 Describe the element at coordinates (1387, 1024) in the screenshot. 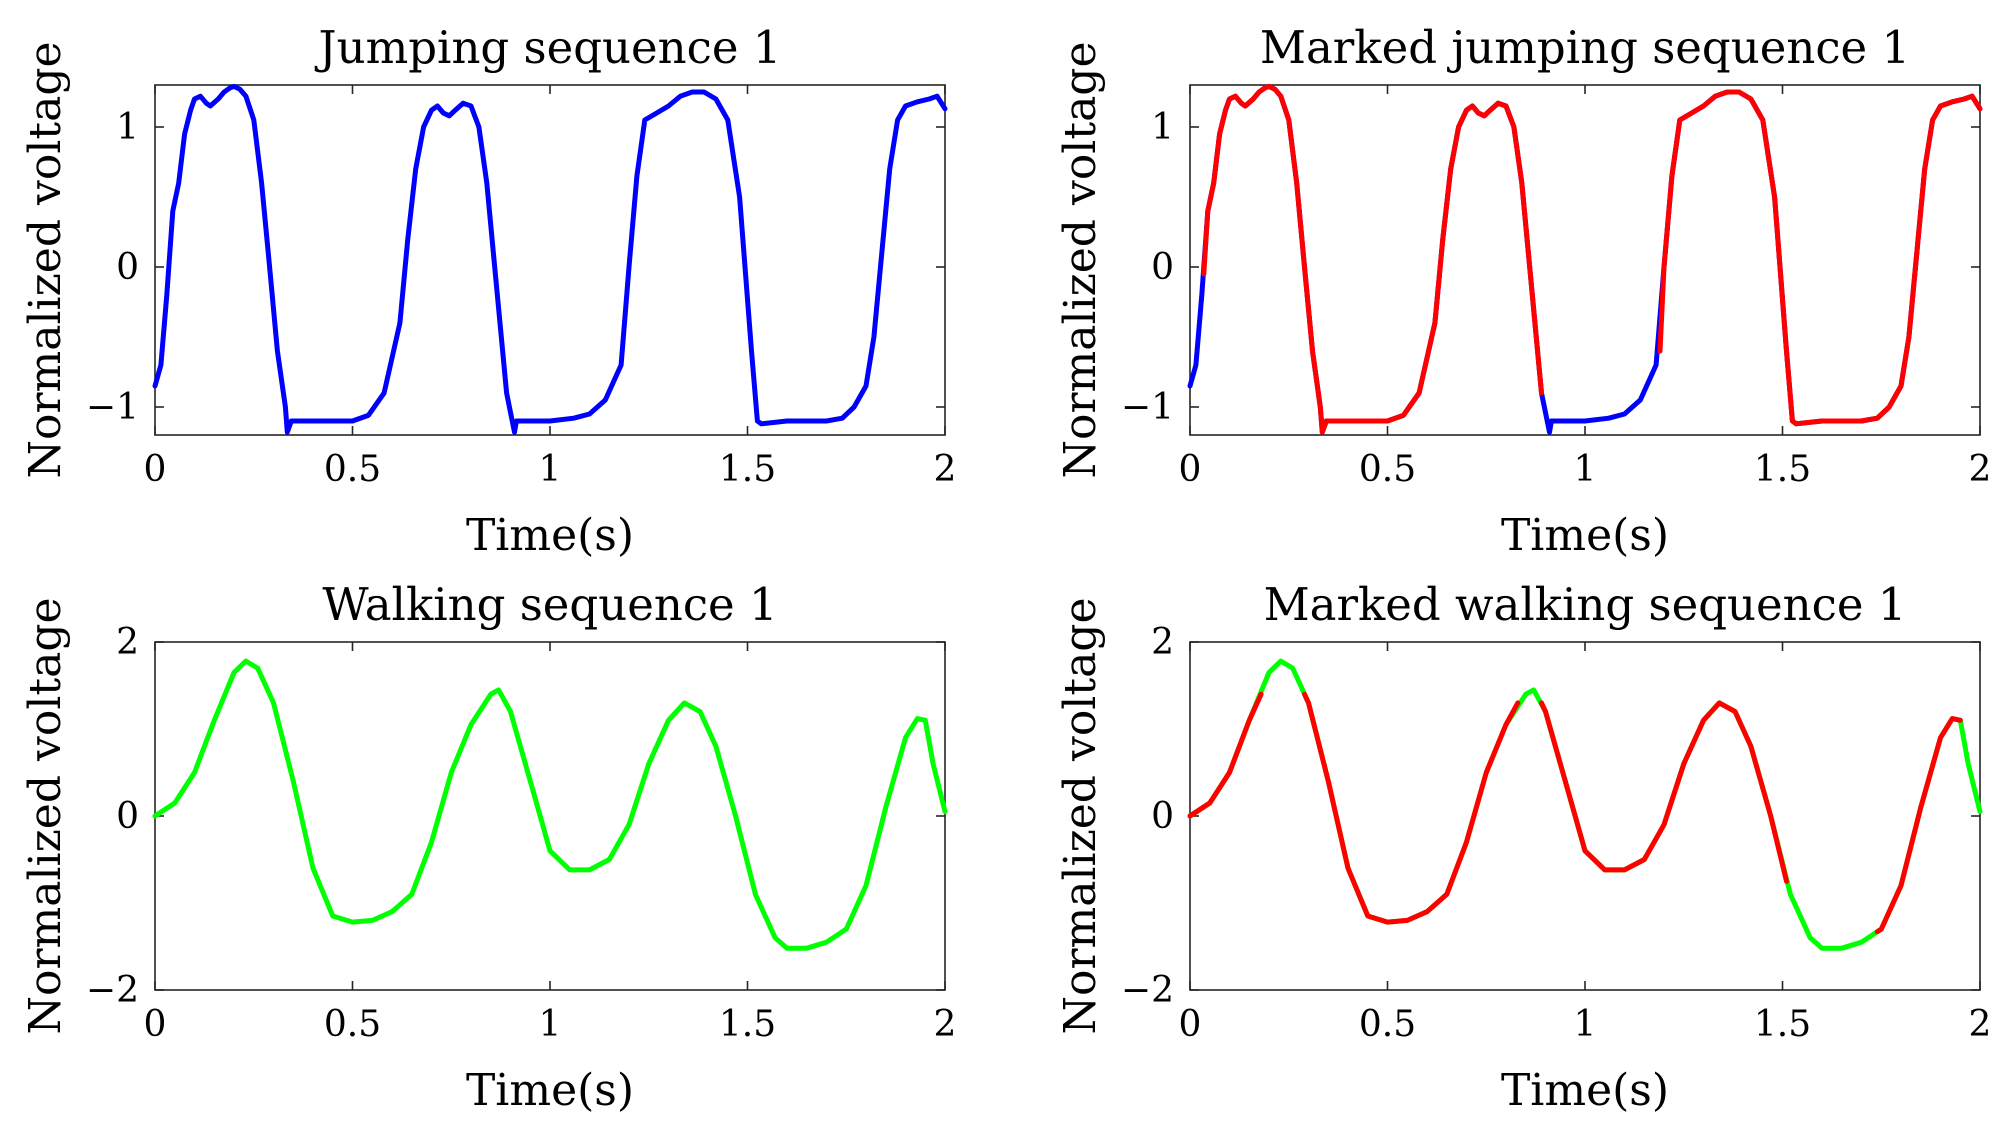

I see `chart-mwalk-xtick-label: 0.5` at that location.